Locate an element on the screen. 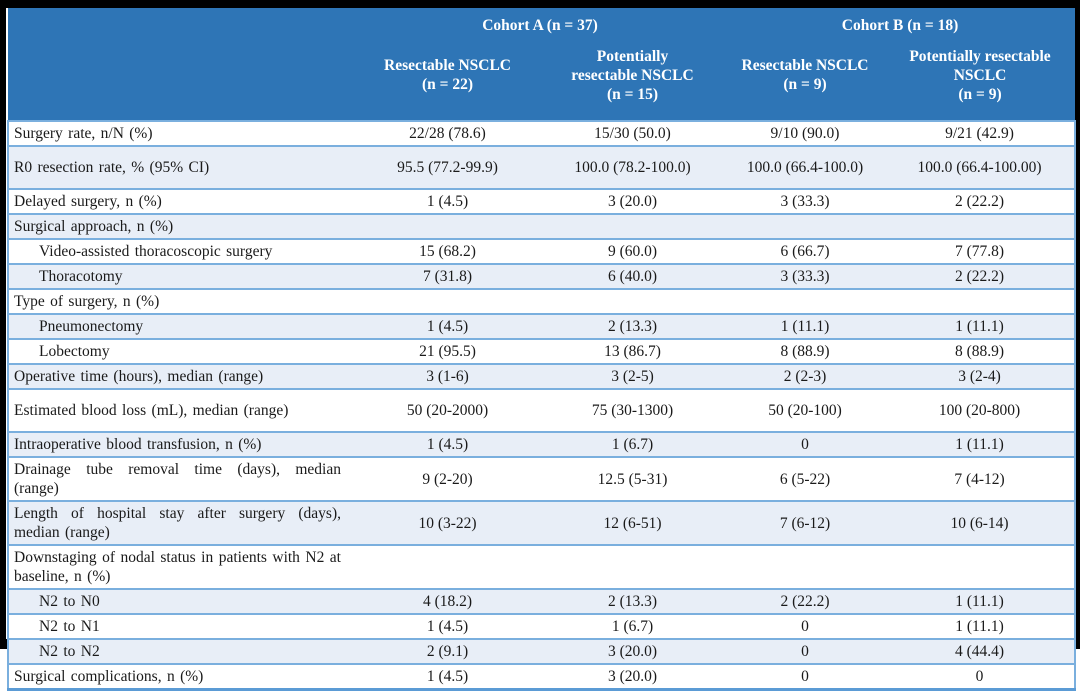 Image resolution: width=1080 pixels, height=691 pixels. cell-value: 12.5 (5-31) is located at coordinates (632, 478).